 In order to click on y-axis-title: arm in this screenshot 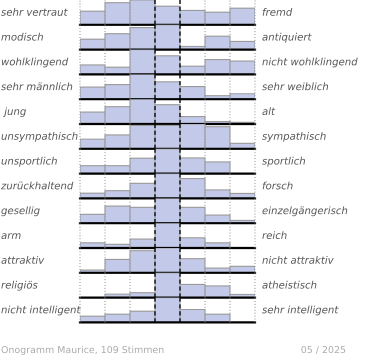, I will do `click(11, 236)`.